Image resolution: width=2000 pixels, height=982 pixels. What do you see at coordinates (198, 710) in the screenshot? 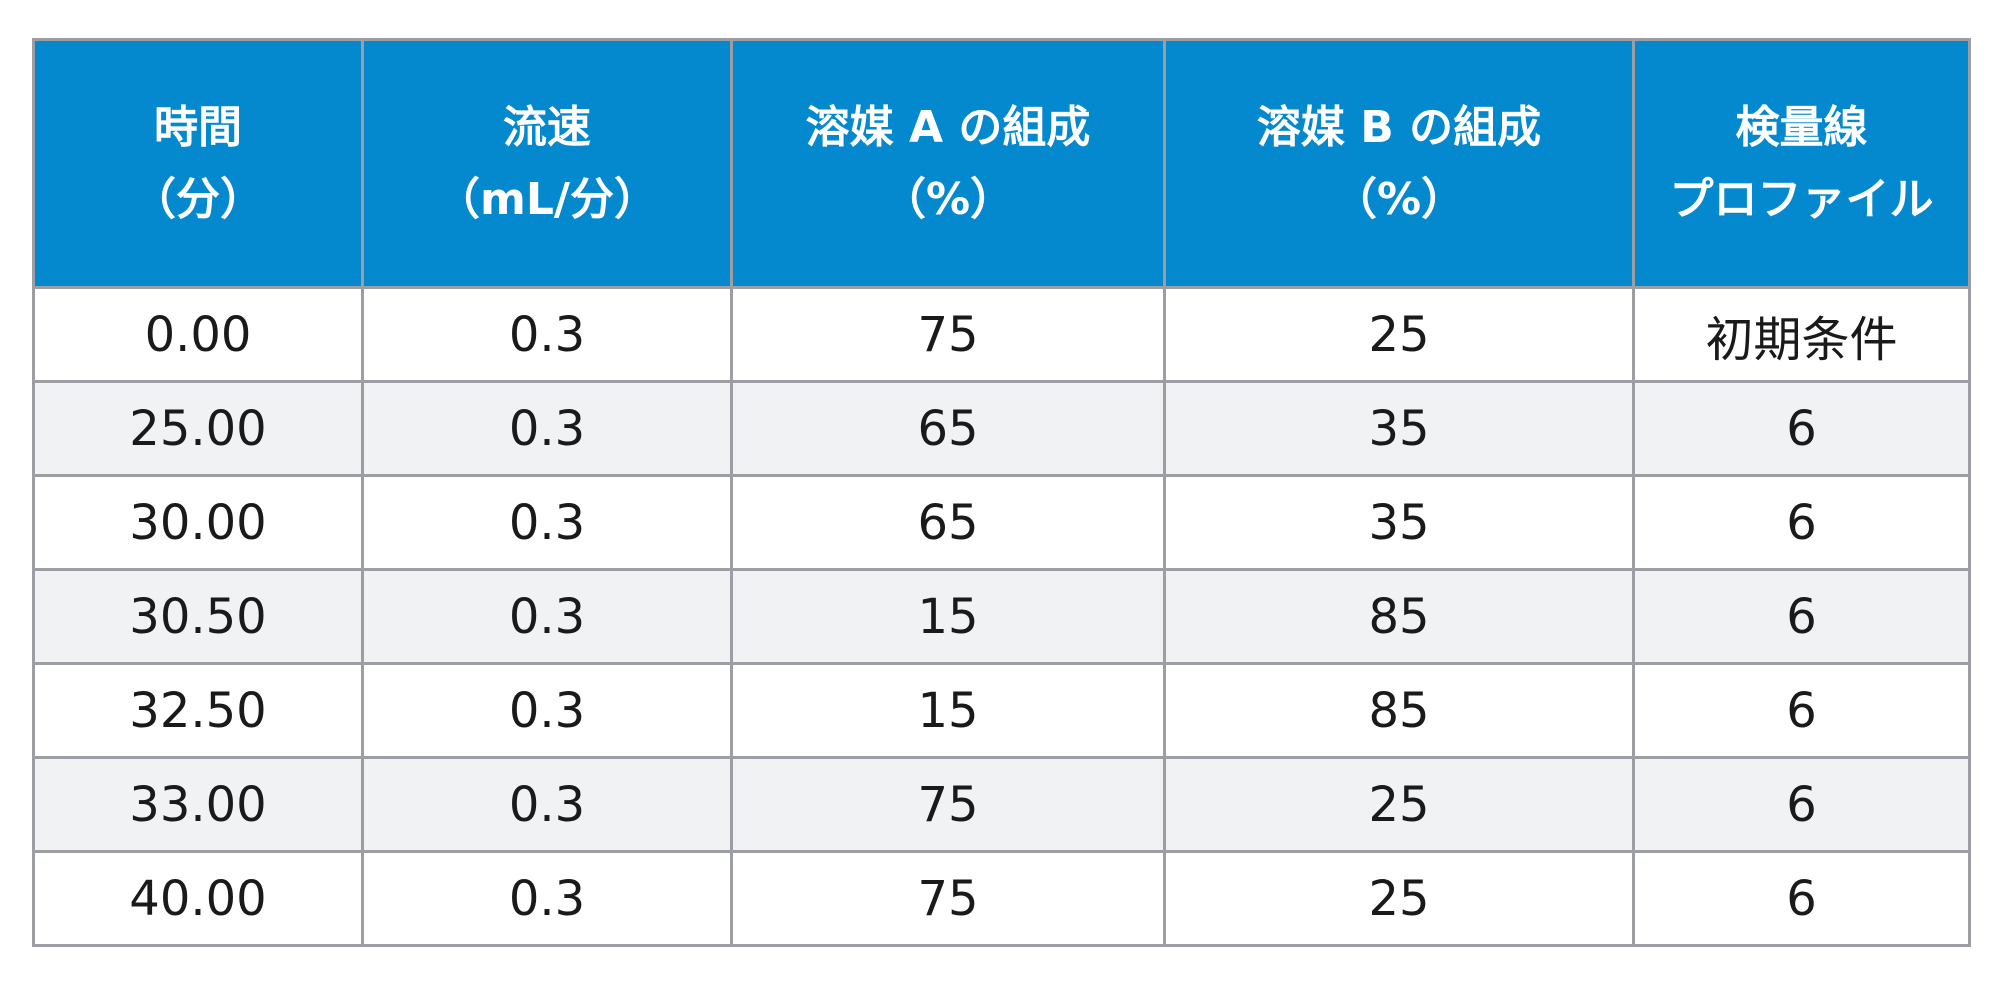
I see `cell-time: 32.50` at bounding box center [198, 710].